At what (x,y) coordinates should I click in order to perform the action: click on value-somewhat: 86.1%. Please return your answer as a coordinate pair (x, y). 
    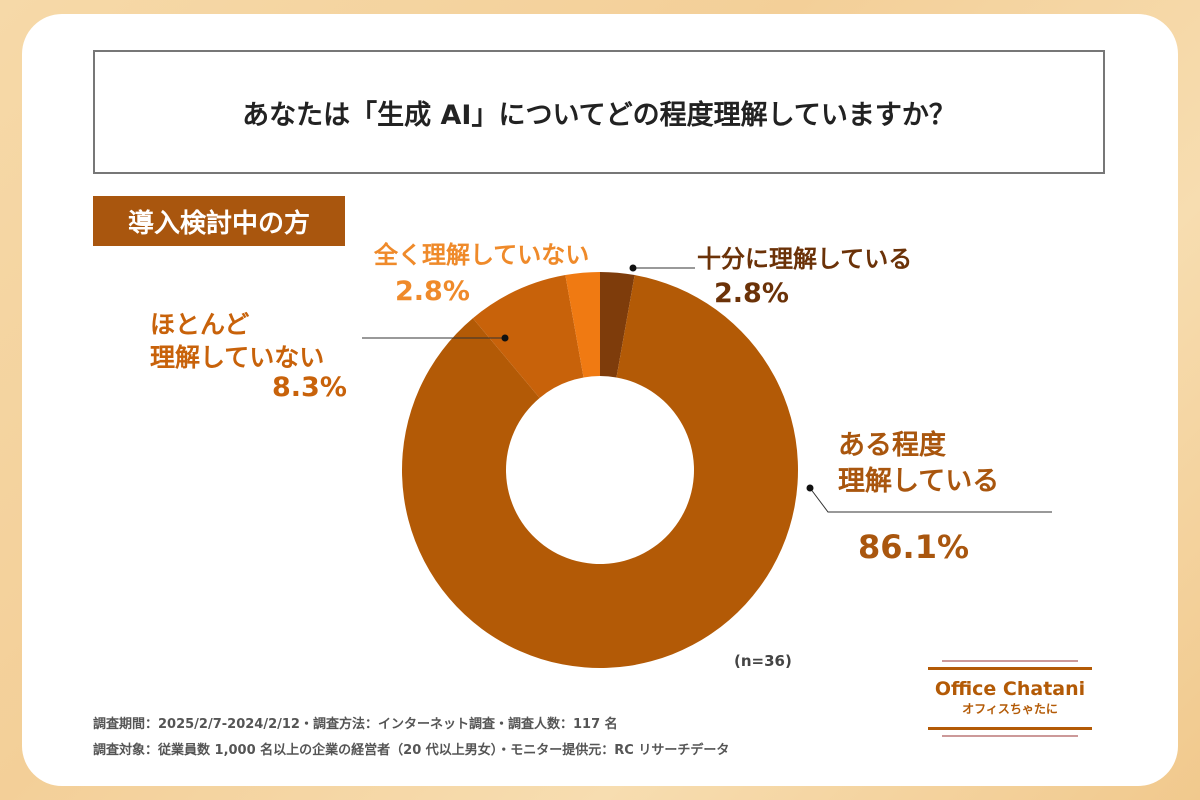
    Looking at the image, I should click on (914, 547).